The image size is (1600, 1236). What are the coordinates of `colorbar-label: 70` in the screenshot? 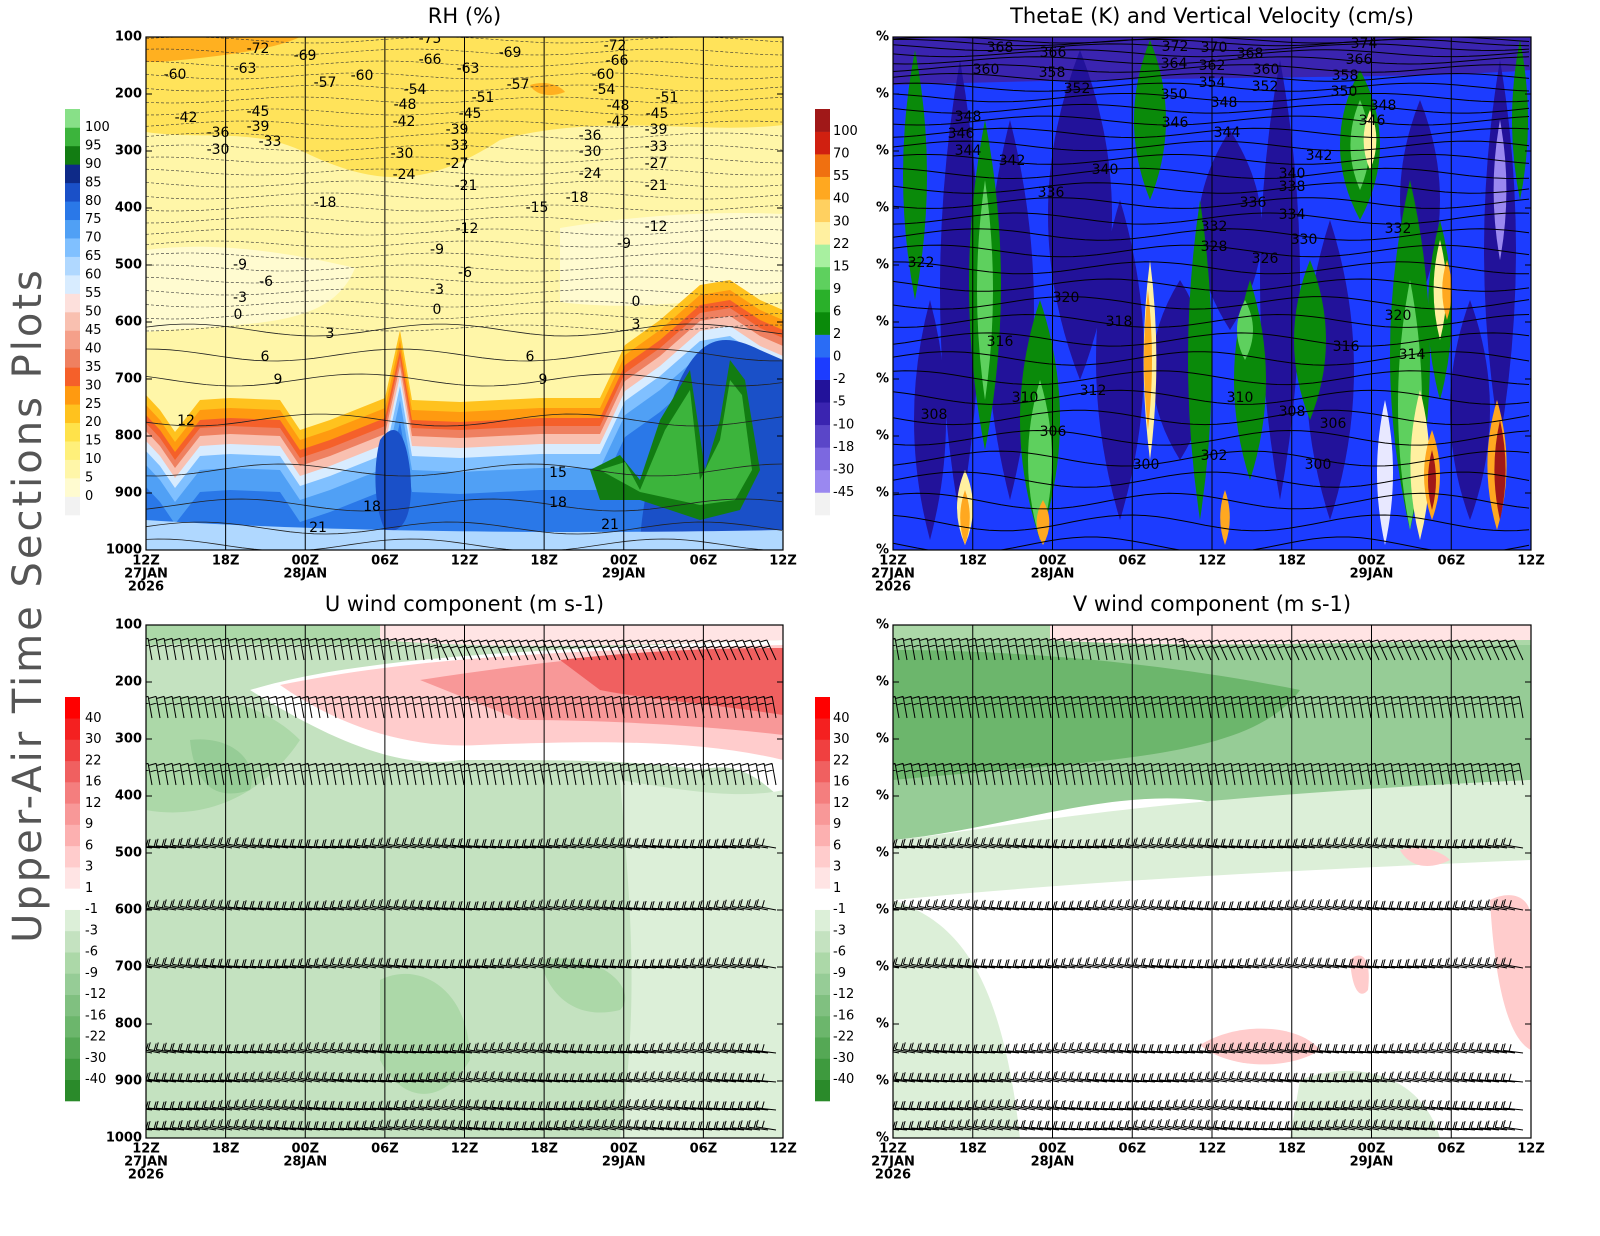 It's located at (841, 154).